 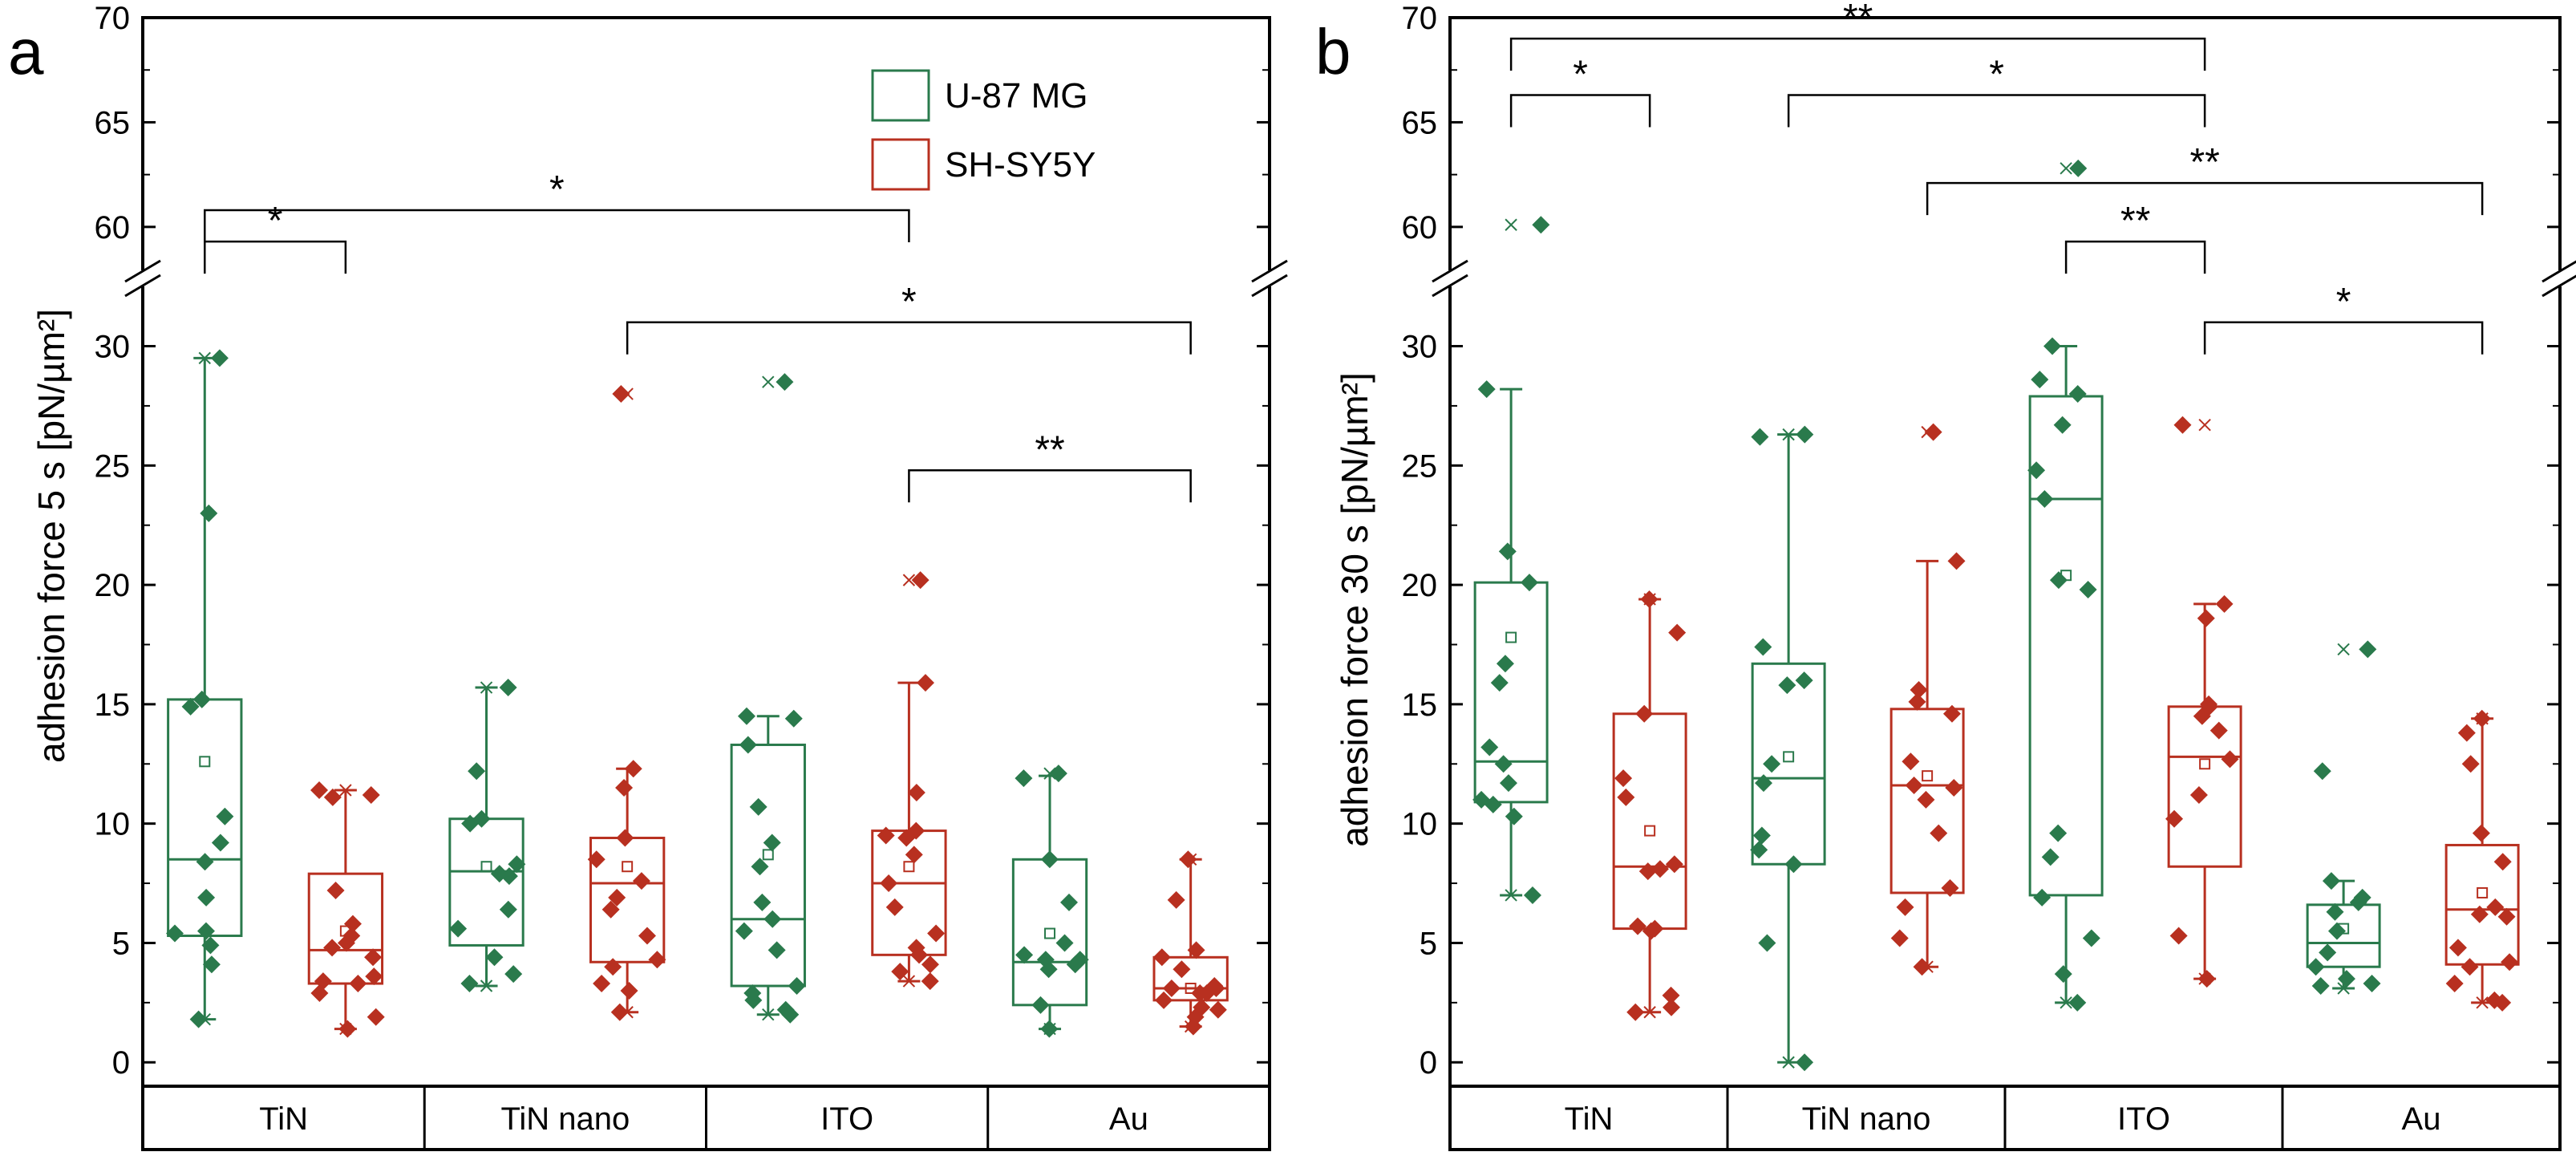 What do you see at coordinates (2343, 302) in the screenshot?
I see `significance-label: *` at bounding box center [2343, 302].